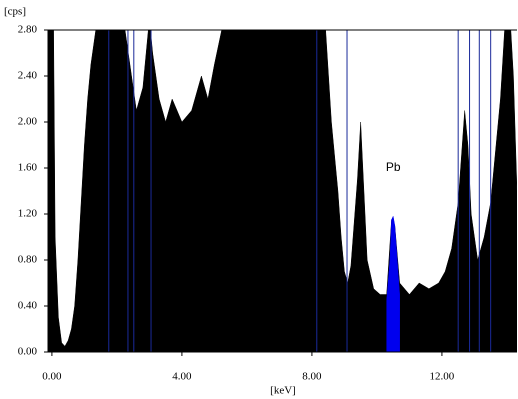 This screenshot has width=518, height=399. I want to click on x-tick-label: 12.00, so click(442, 377).